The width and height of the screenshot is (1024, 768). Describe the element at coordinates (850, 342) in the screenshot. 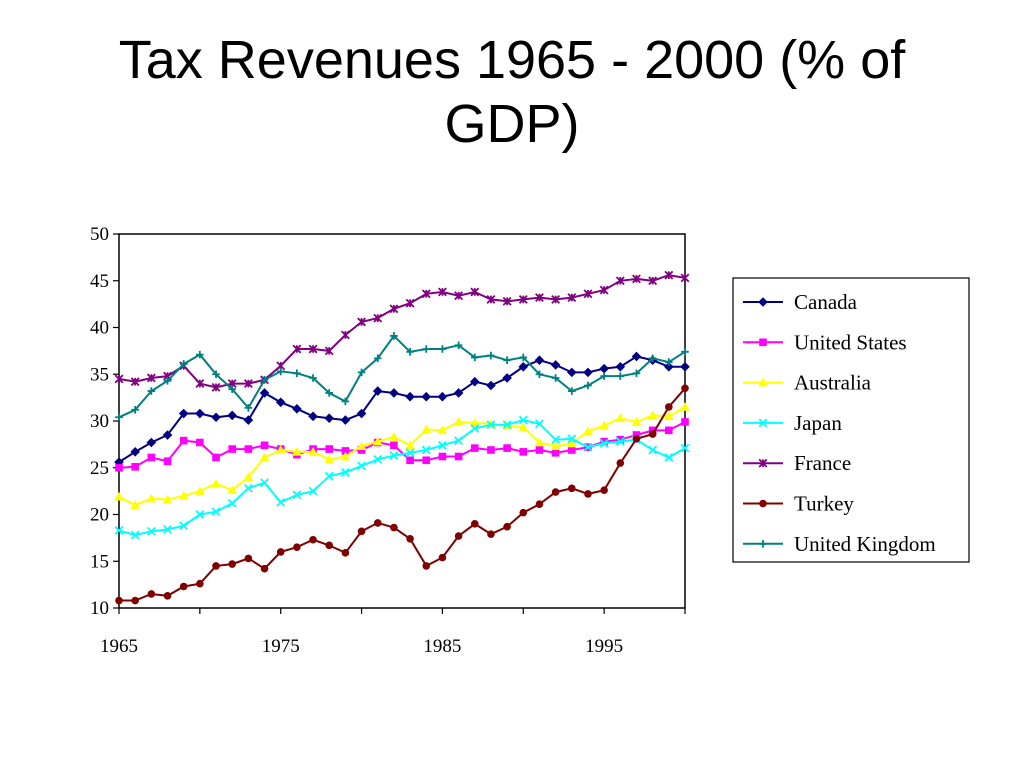

I see `legend-label: United States` at that location.